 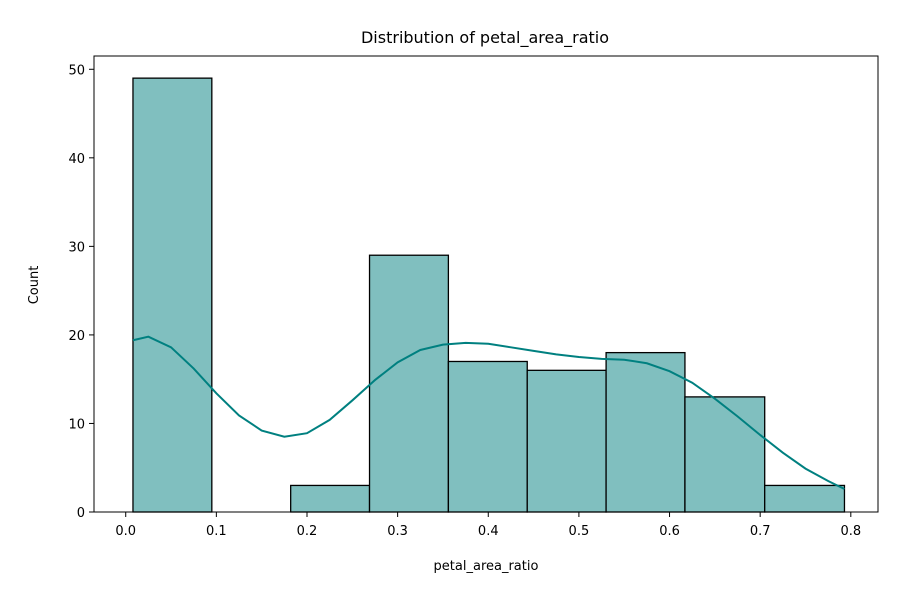 I want to click on x-tick-label: 0.7, so click(x=760, y=531).